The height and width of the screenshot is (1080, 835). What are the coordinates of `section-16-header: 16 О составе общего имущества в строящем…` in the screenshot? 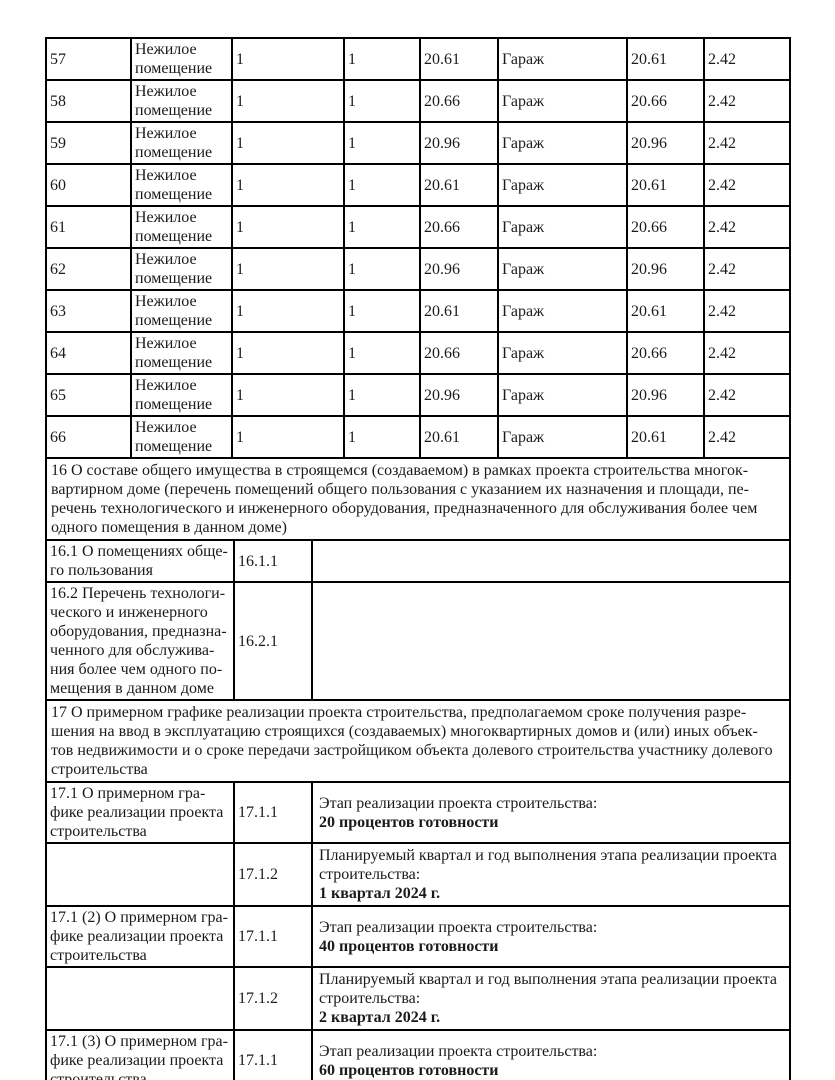 It's located at (418, 499).